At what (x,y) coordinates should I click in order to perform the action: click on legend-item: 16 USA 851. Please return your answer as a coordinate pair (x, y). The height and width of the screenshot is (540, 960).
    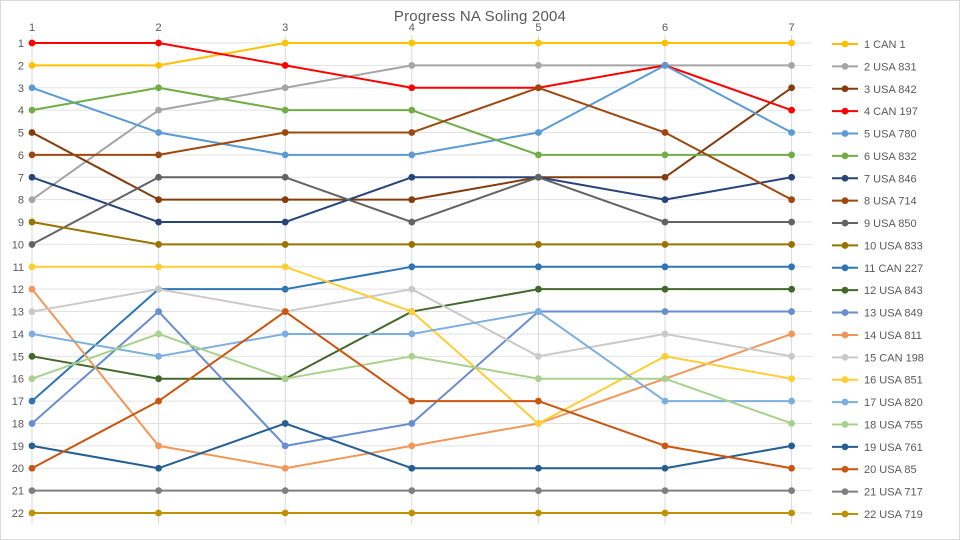
    Looking at the image, I should click on (877, 381).